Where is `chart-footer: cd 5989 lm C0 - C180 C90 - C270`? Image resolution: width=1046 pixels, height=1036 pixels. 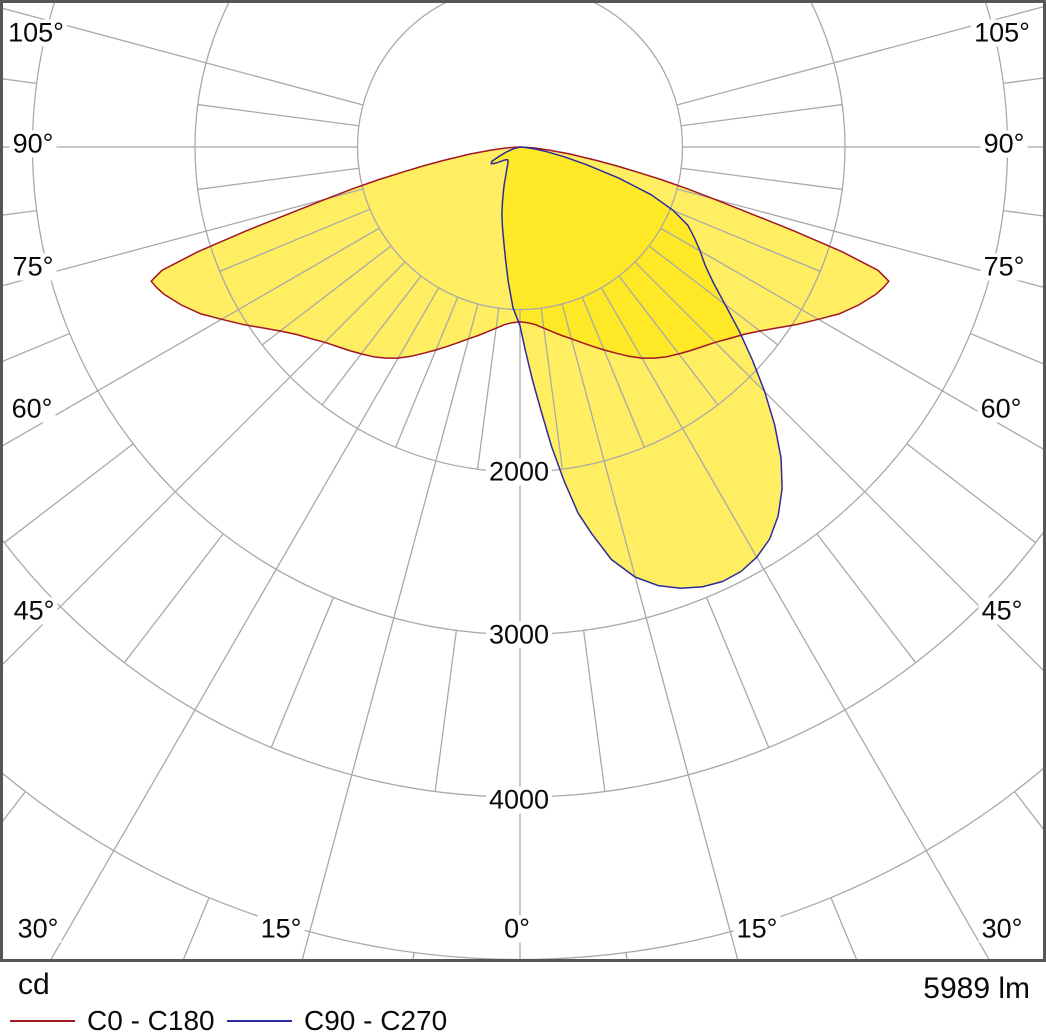 chart-footer: cd 5989 lm C0 - C180 C90 - C270 is located at coordinates (523, 999).